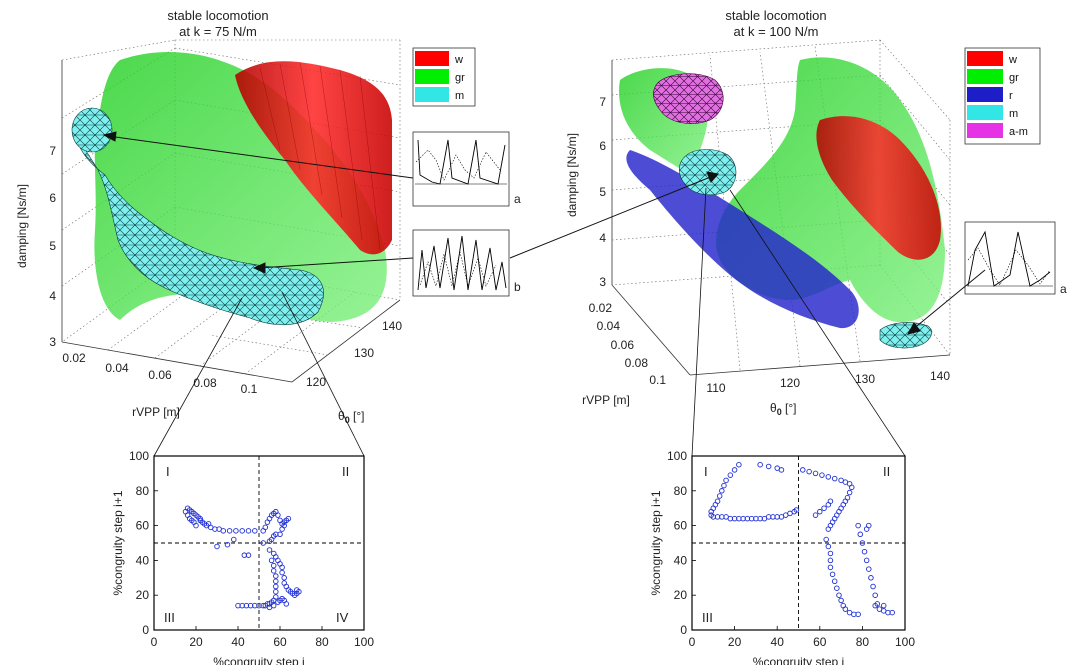  Describe the element at coordinates (602, 238) in the screenshot. I see `svg-text: 4` at that location.